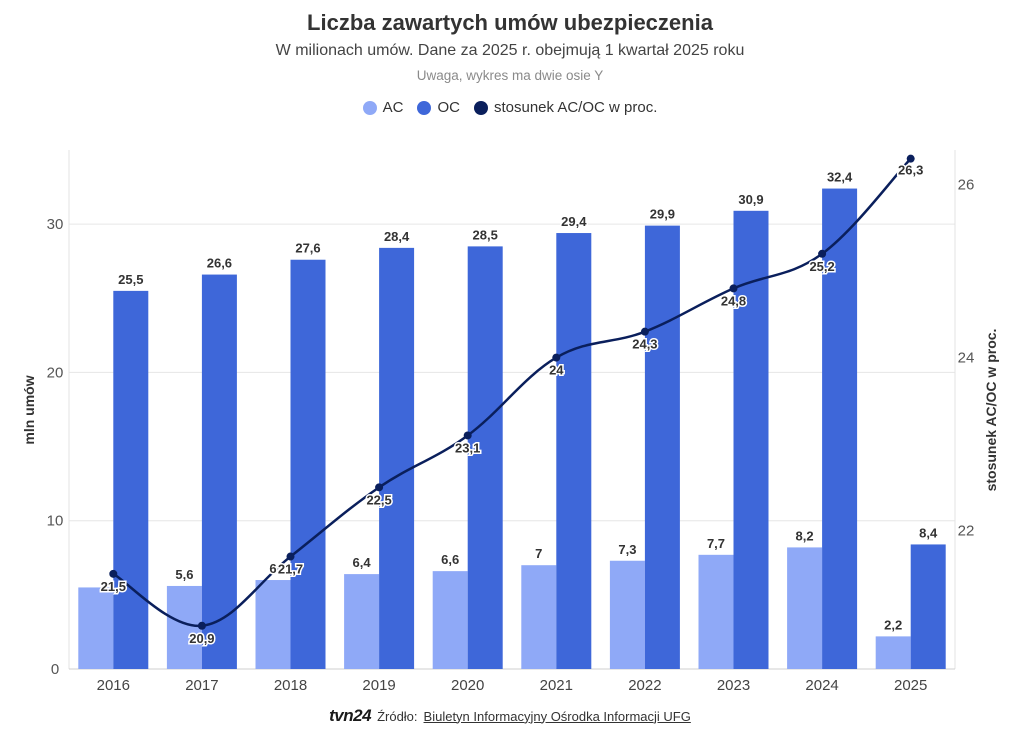 Image resolution: width=1020 pixels, height=735 pixels. Describe the element at coordinates (307, 248) in the screenshot. I see `bar-oc-label: 27,6` at that location.